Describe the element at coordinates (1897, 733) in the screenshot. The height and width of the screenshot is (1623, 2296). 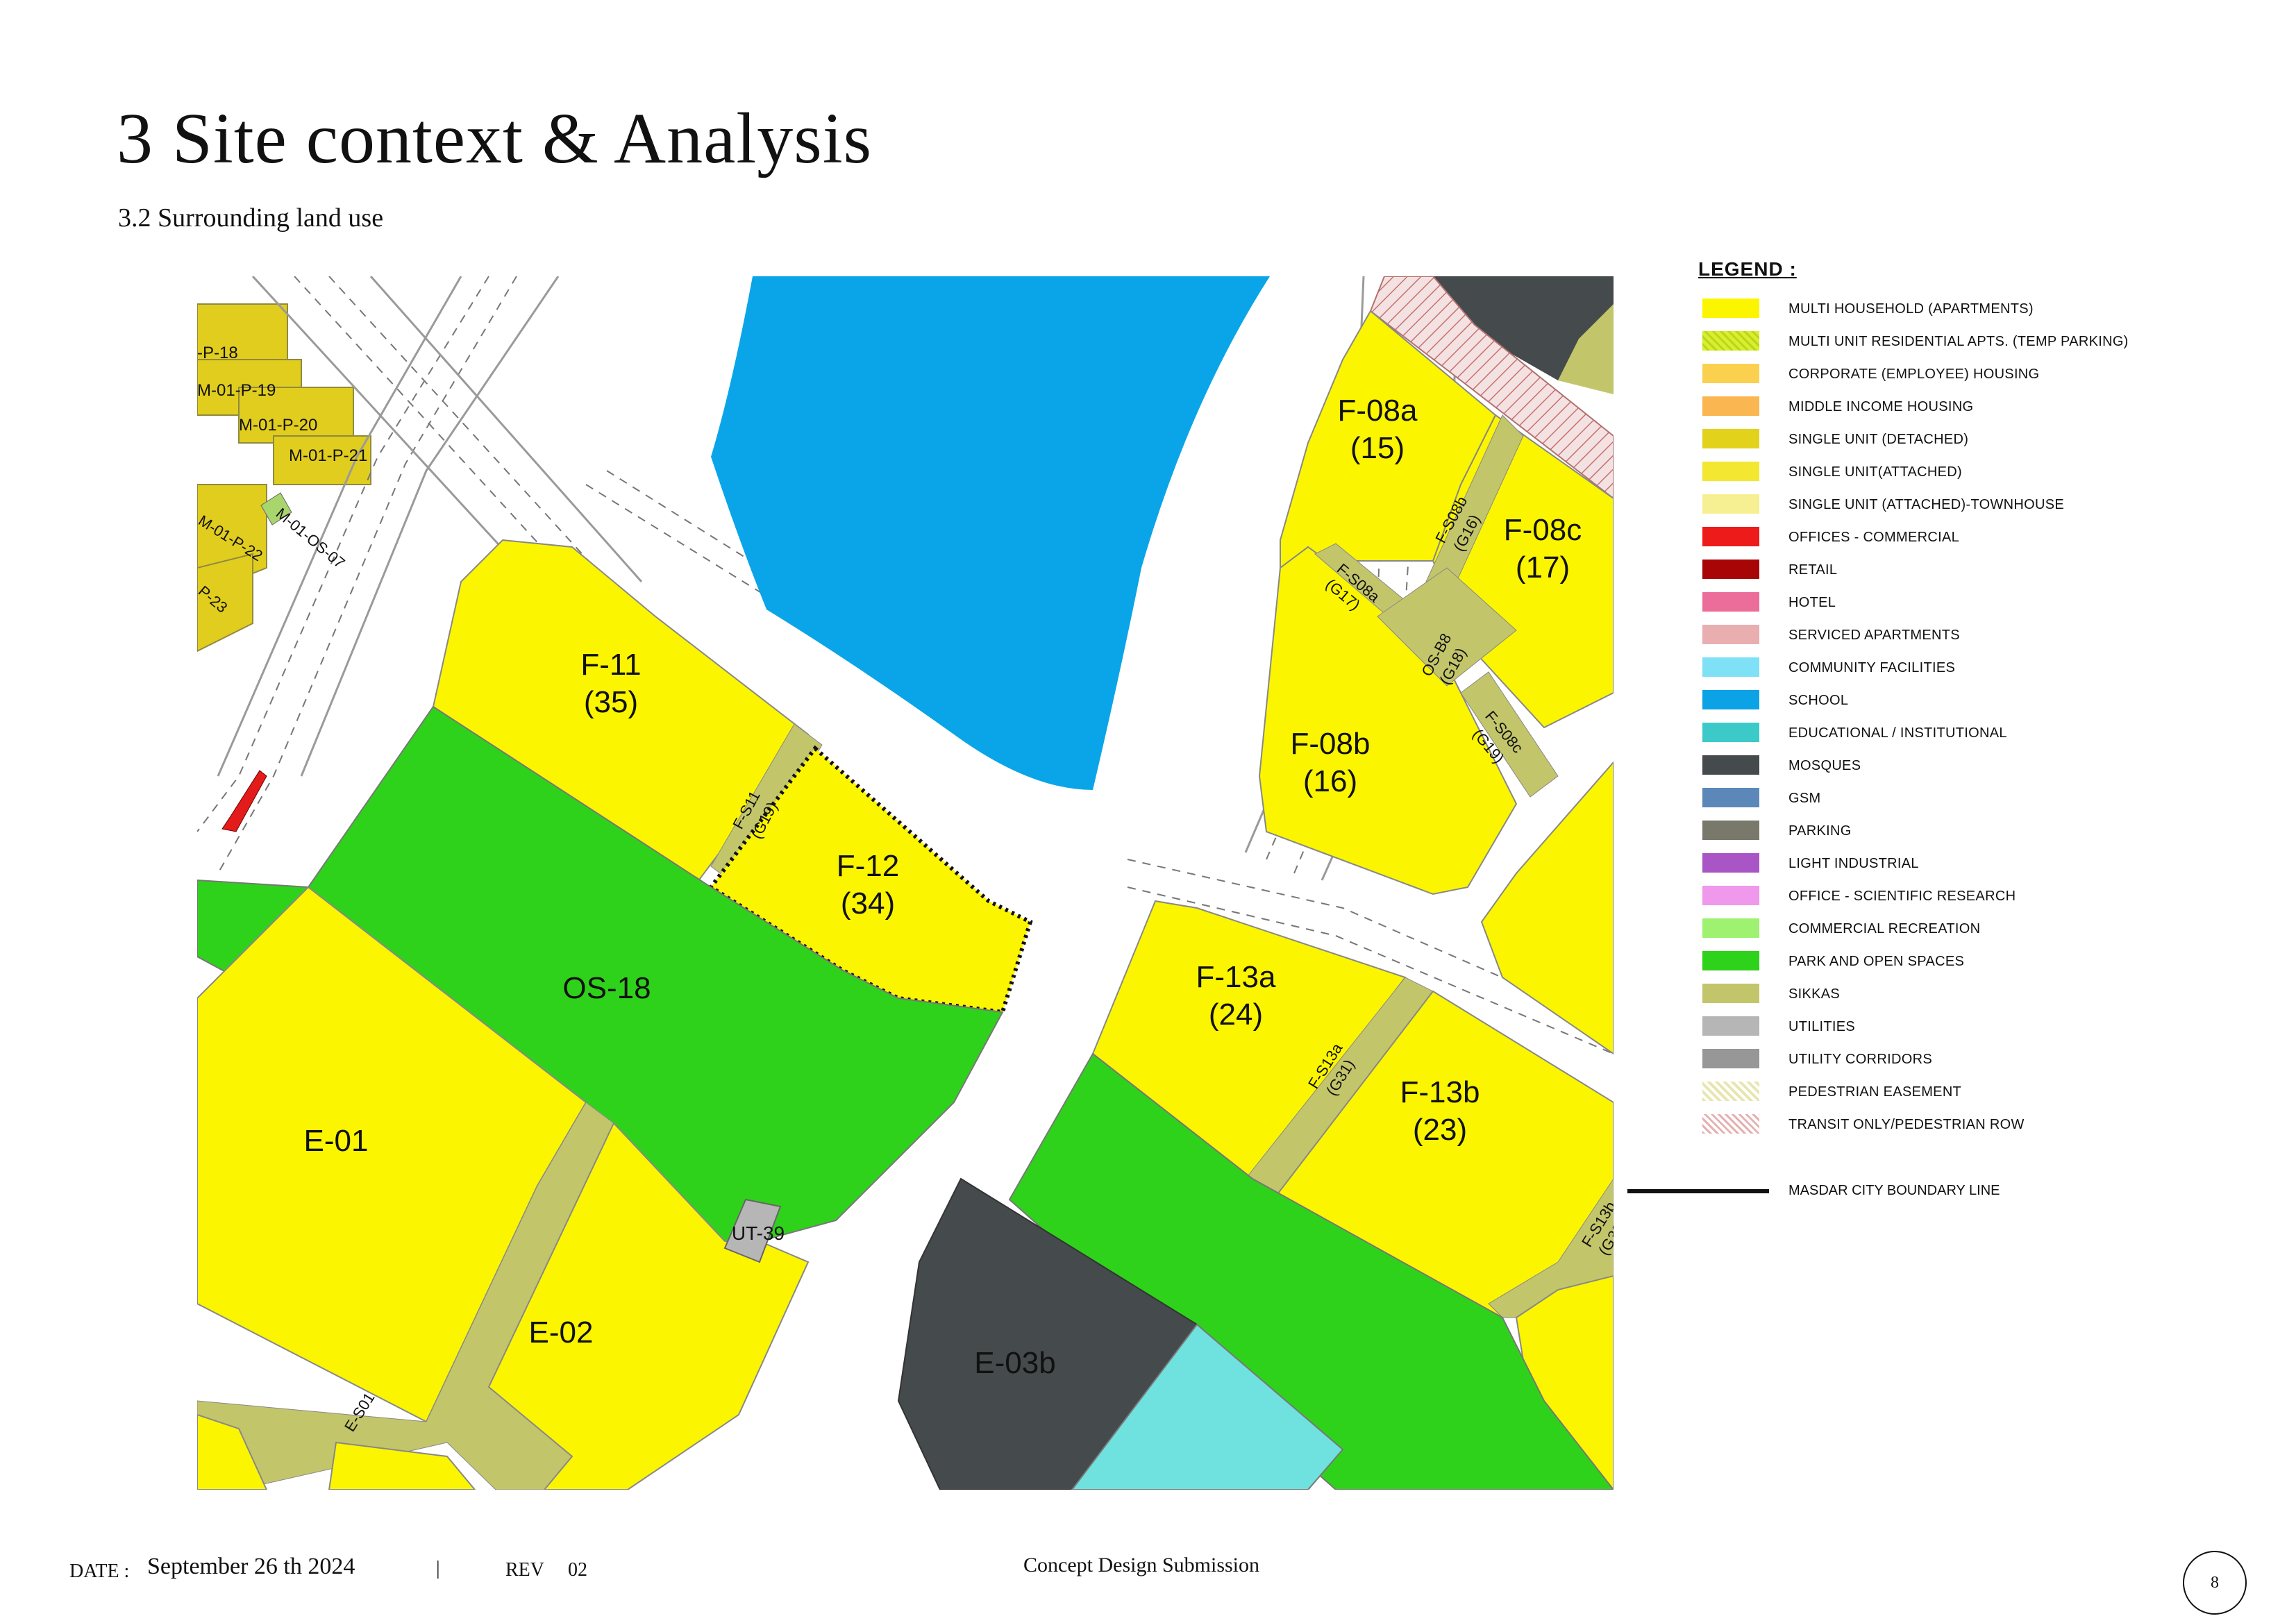
I see `legend-label: EDUCATIONAL / INSTITUTIONAL` at that location.